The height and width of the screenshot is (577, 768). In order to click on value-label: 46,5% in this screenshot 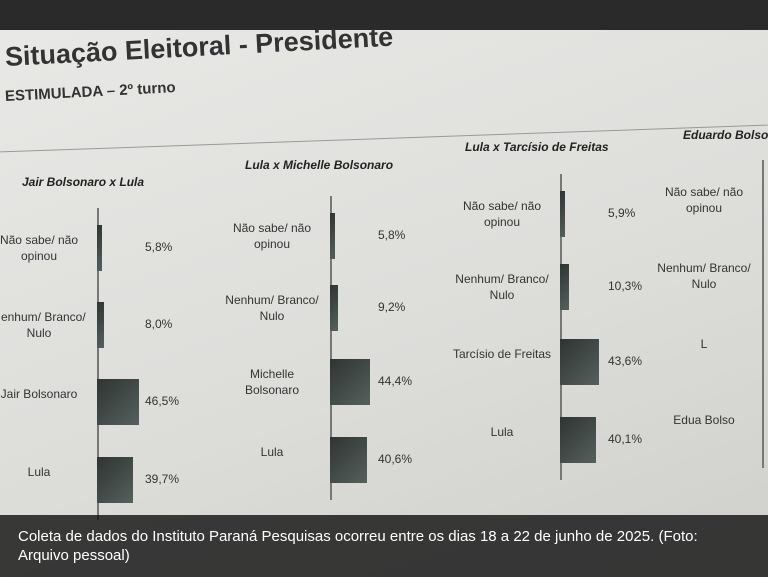, I will do `click(162, 401)`.